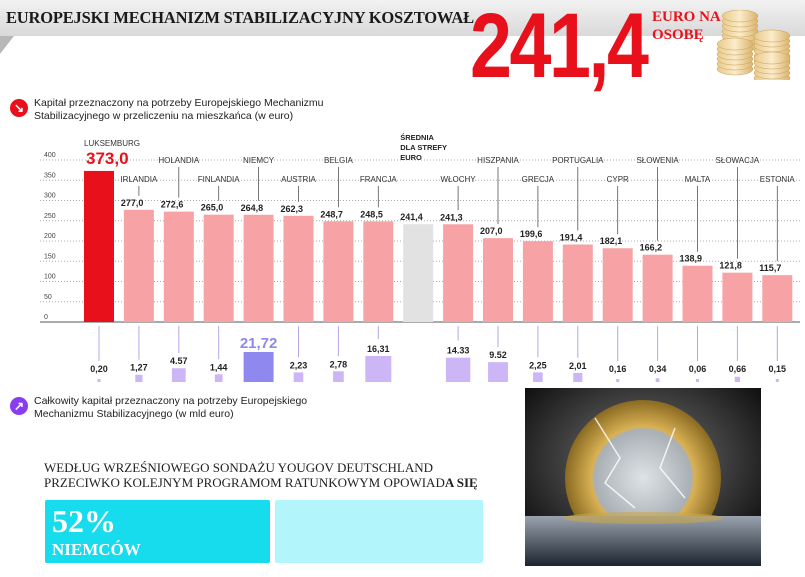 This screenshot has height=577, width=805. Describe the element at coordinates (686, 26) in the screenshot. I see `headline-unit: EURO NA OSOBĘ` at that location.